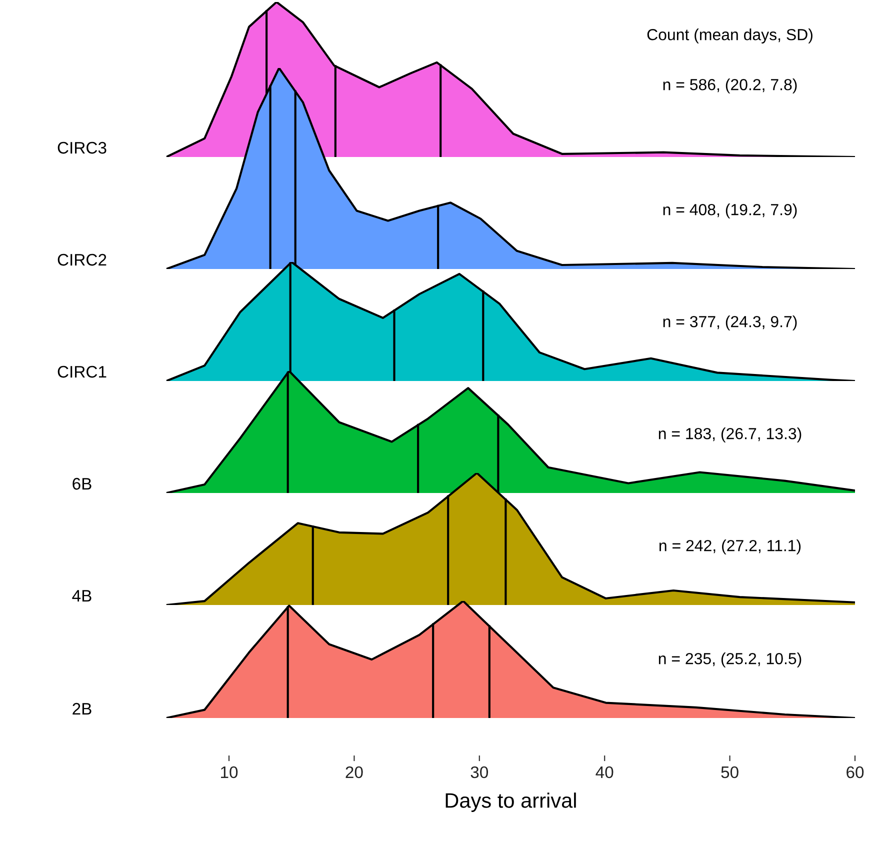 The image size is (877, 863). What do you see at coordinates (82, 484) in the screenshot?
I see `y-axis-title: 6B` at bounding box center [82, 484].